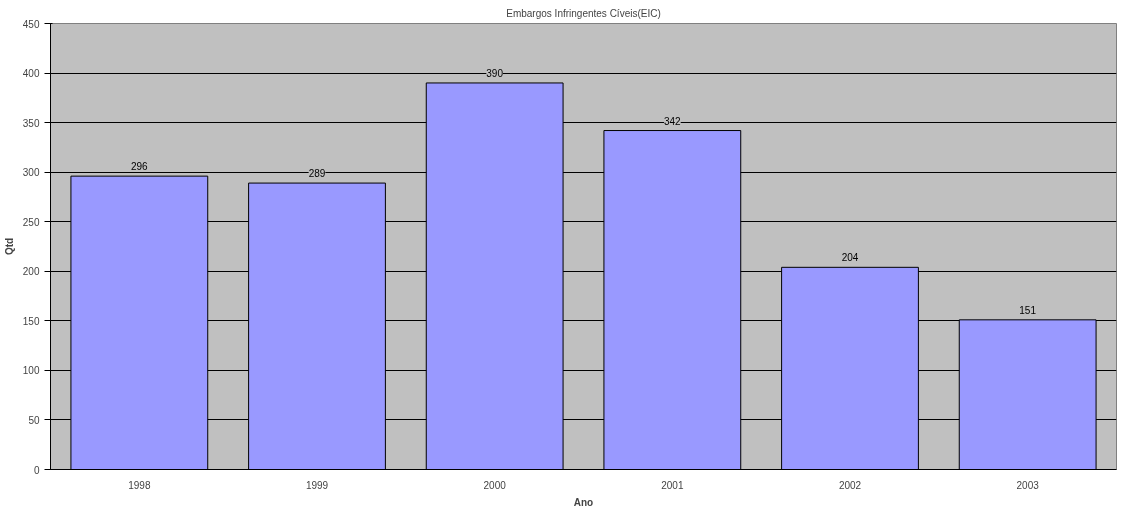 This screenshot has height=514, width=1123. Describe the element at coordinates (1028, 485) in the screenshot. I see `x-tick-label: 2003` at that location.